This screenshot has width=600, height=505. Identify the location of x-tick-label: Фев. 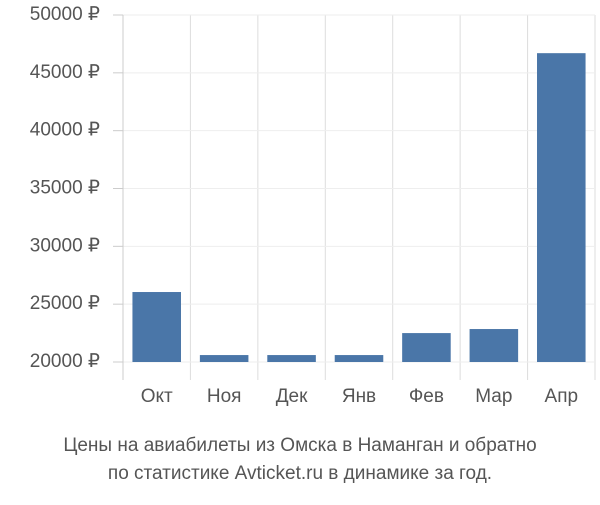
(426, 396).